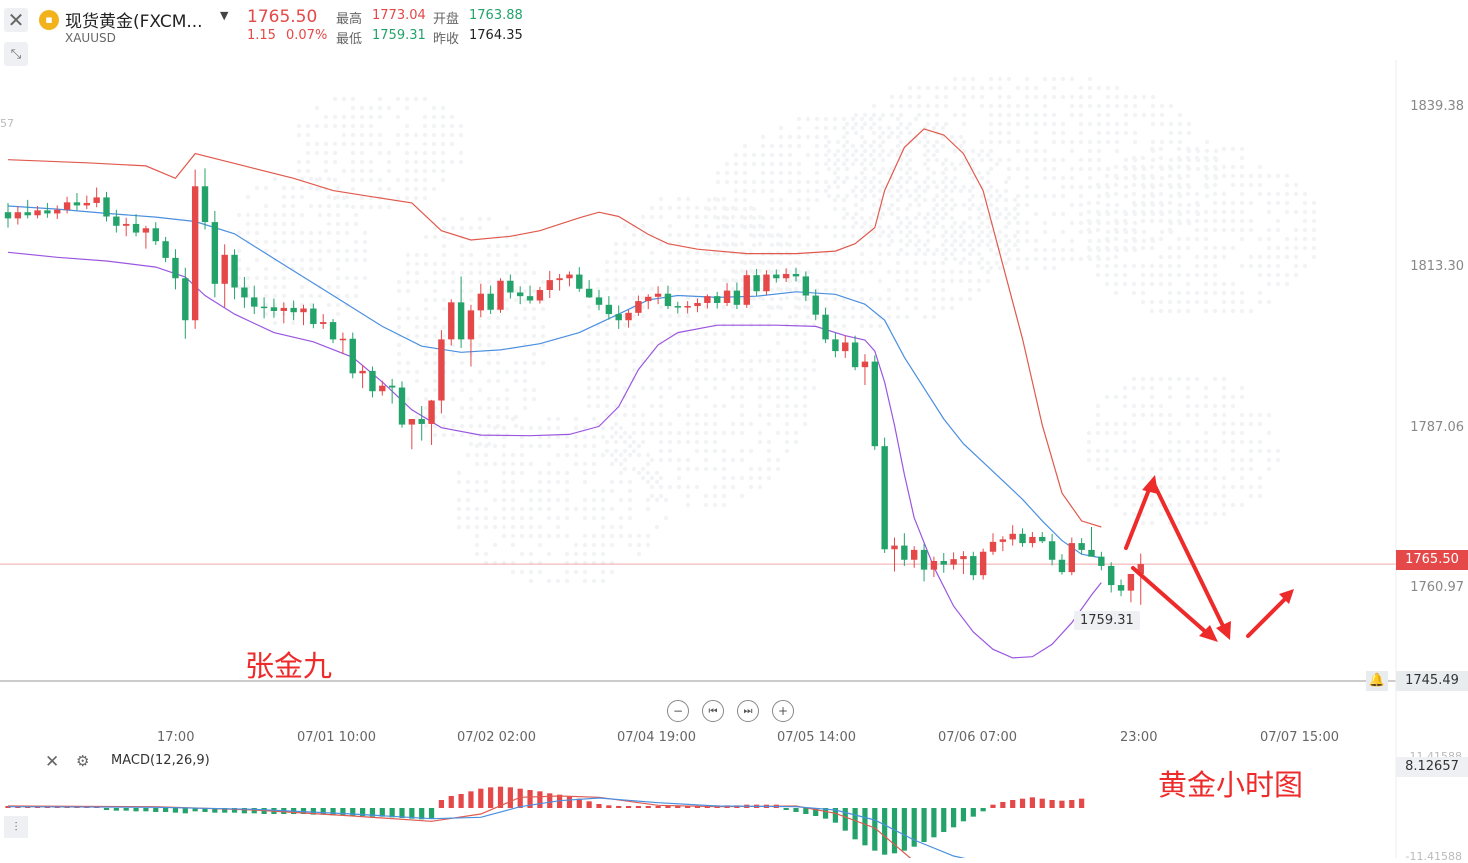 This screenshot has width=1468, height=863. What do you see at coordinates (399, 15) in the screenshot?
I see `high-value: 1773.04` at bounding box center [399, 15].